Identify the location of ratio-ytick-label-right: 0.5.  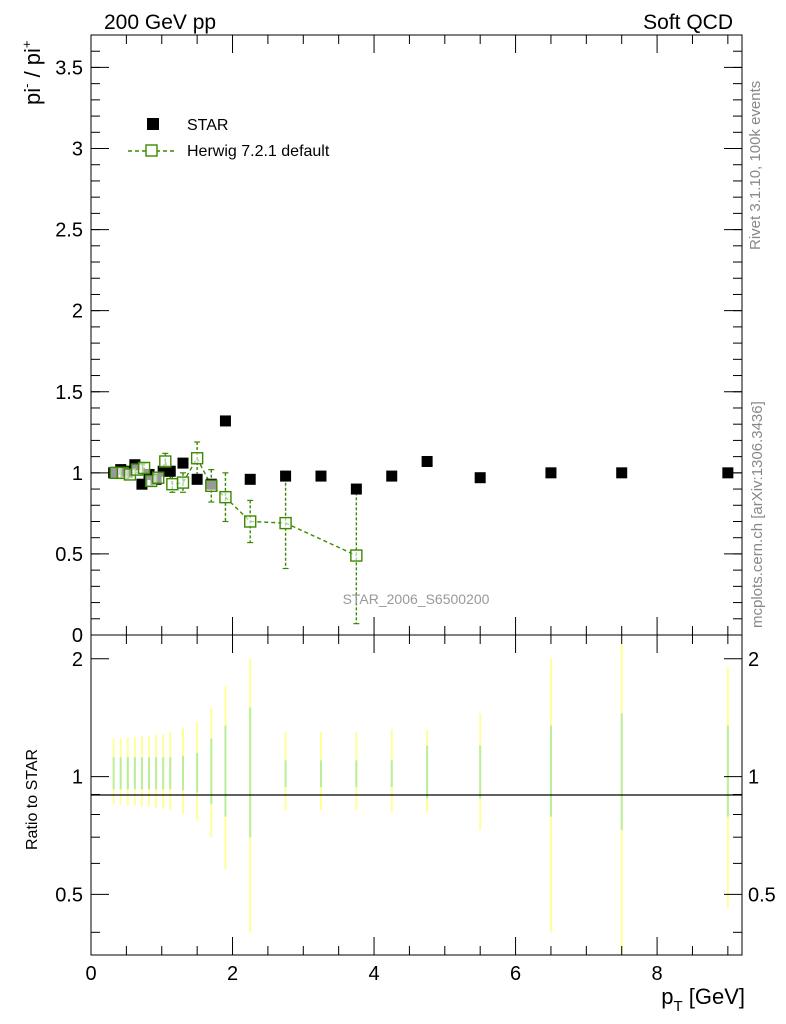
(762, 895).